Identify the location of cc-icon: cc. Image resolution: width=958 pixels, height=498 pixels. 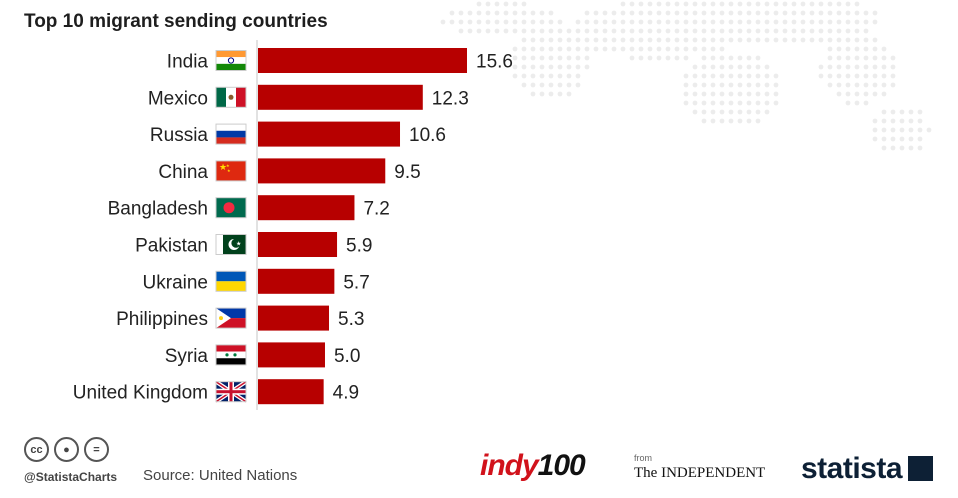
(36, 449).